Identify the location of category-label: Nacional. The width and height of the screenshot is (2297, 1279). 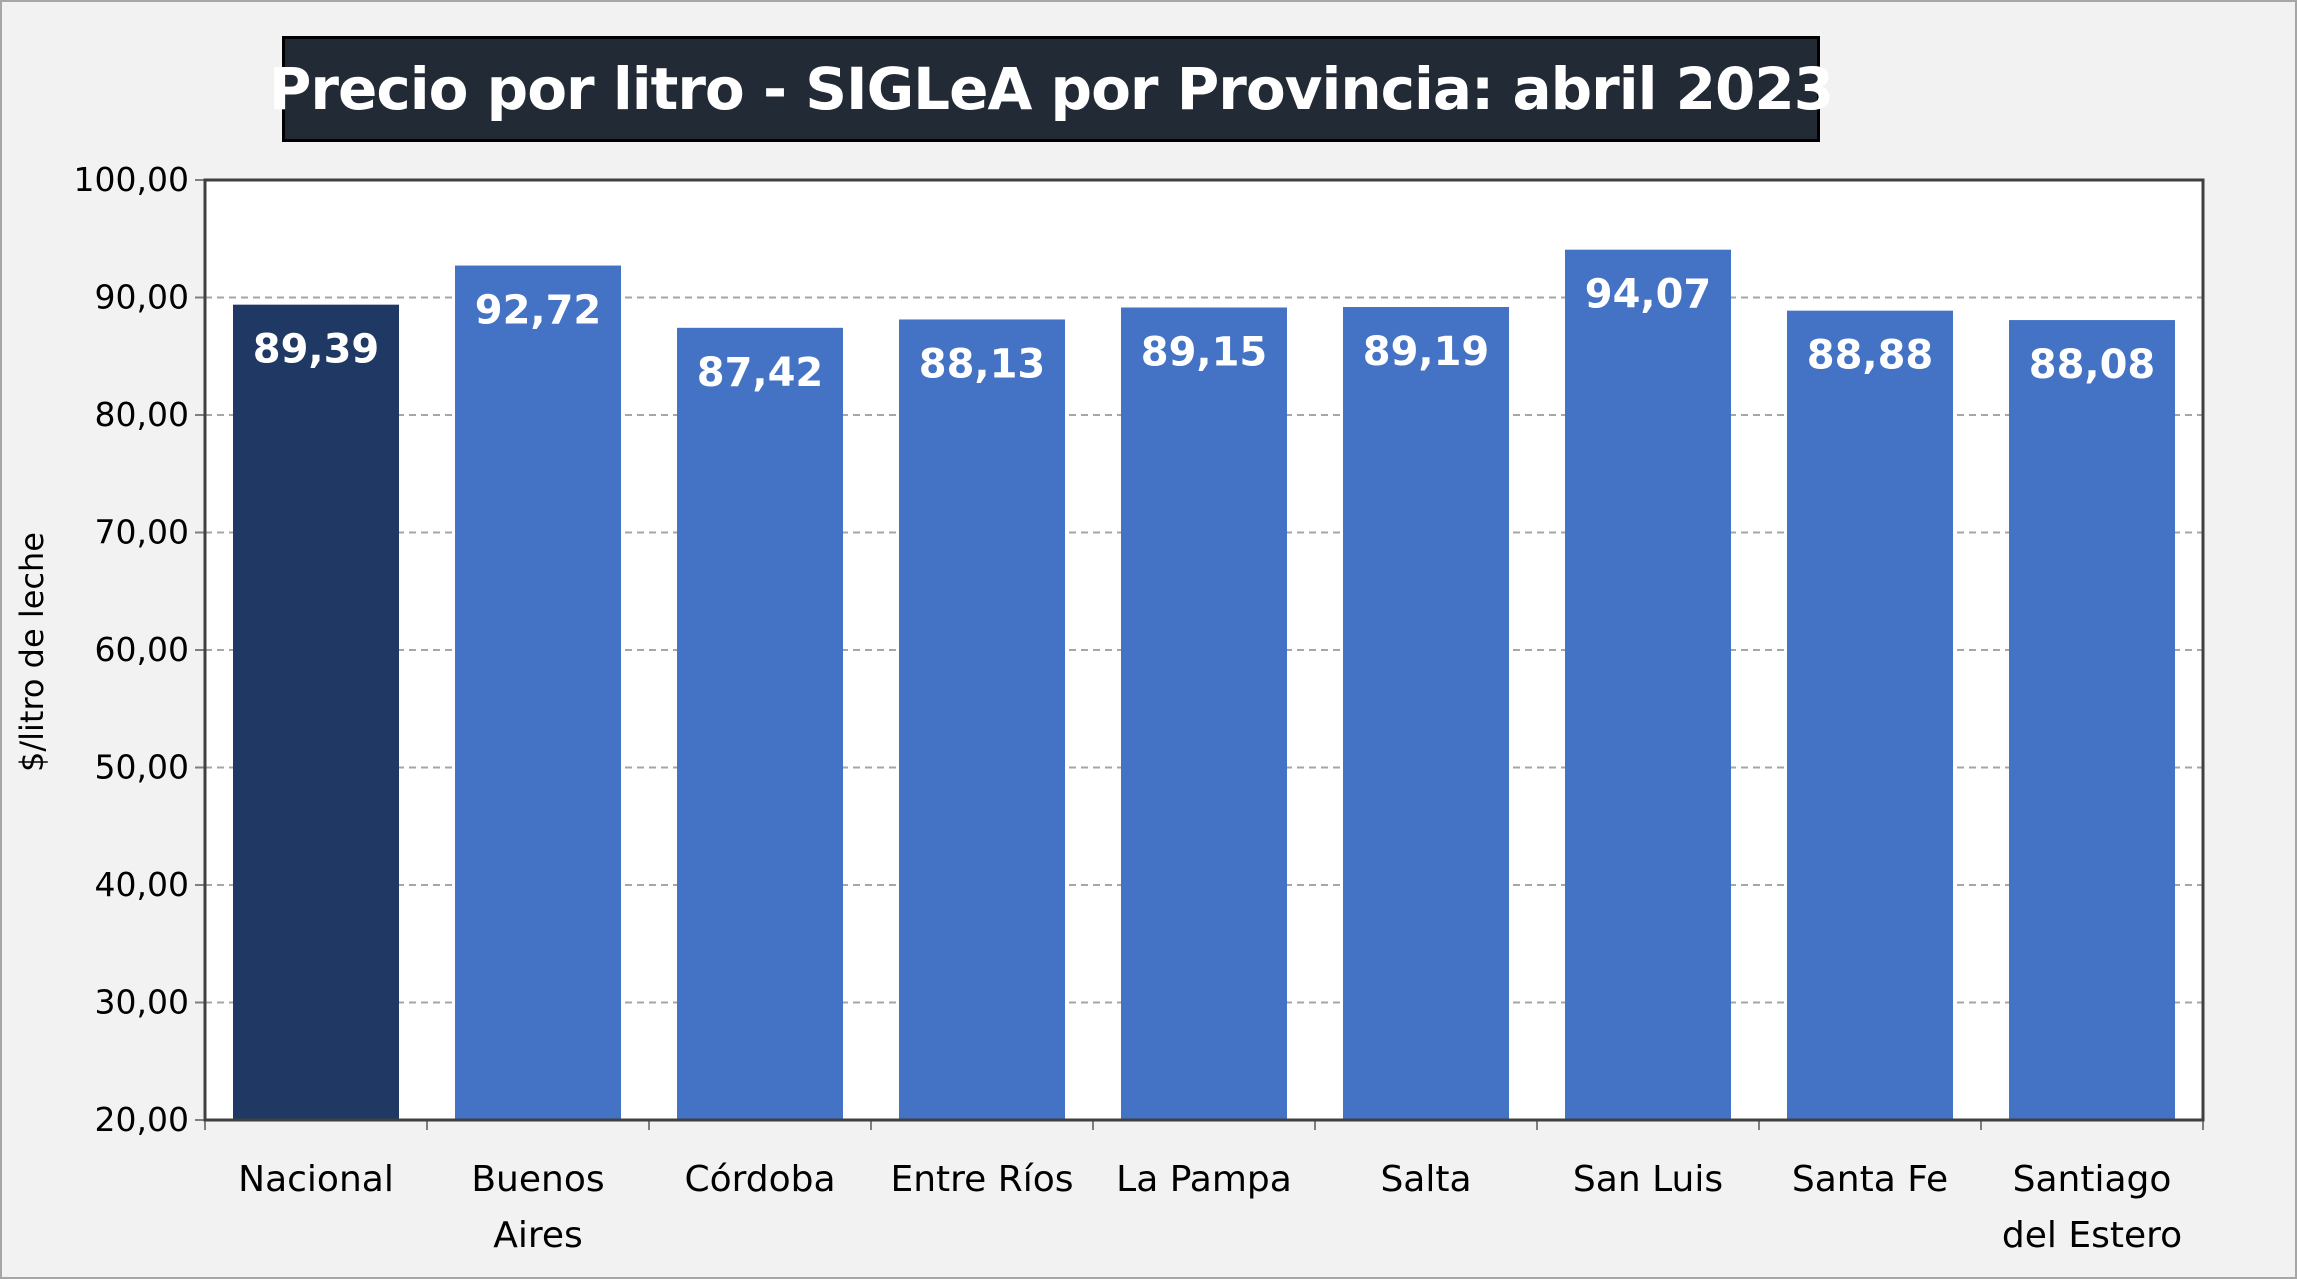
(316, 1179).